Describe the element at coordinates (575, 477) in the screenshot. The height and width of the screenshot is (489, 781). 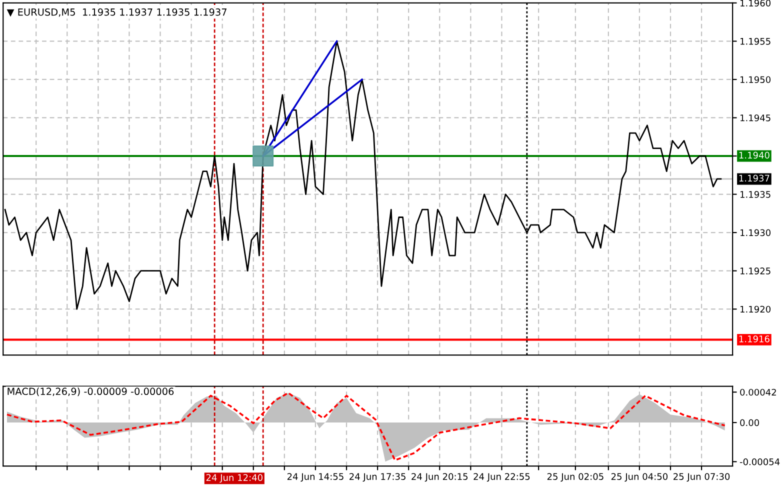
I see `x-tick-label: 25 Jun 02:05` at that location.